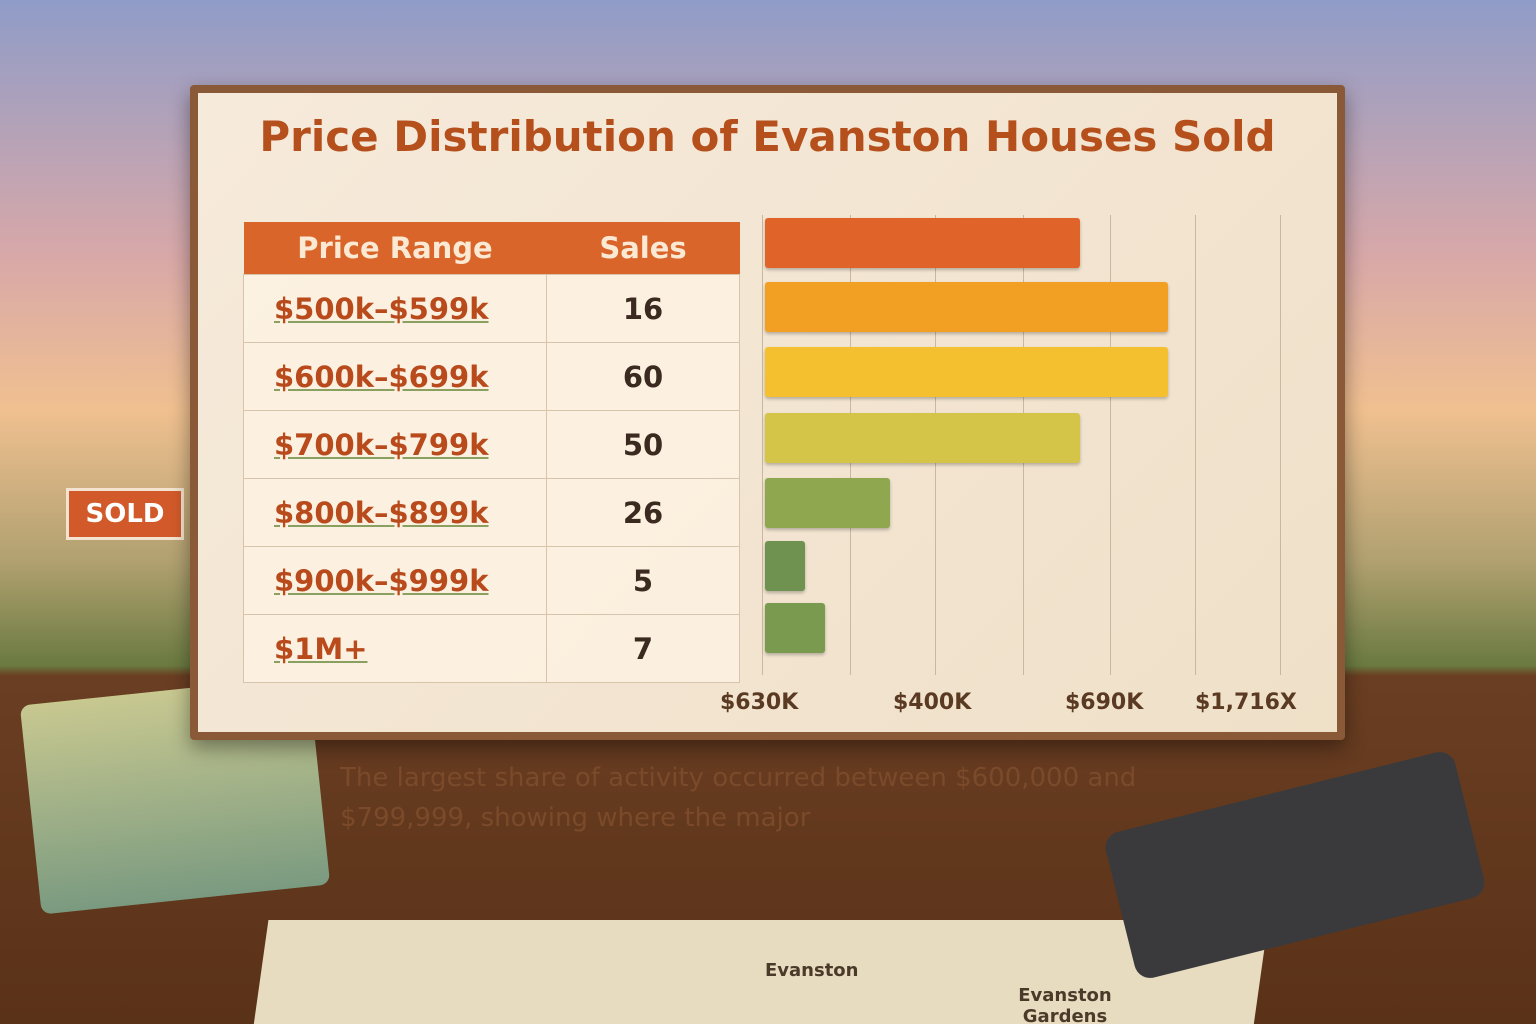 This screenshot has height=1024, width=1536. Describe the element at coordinates (643, 512) in the screenshot. I see `sales-count: 26` at that location.